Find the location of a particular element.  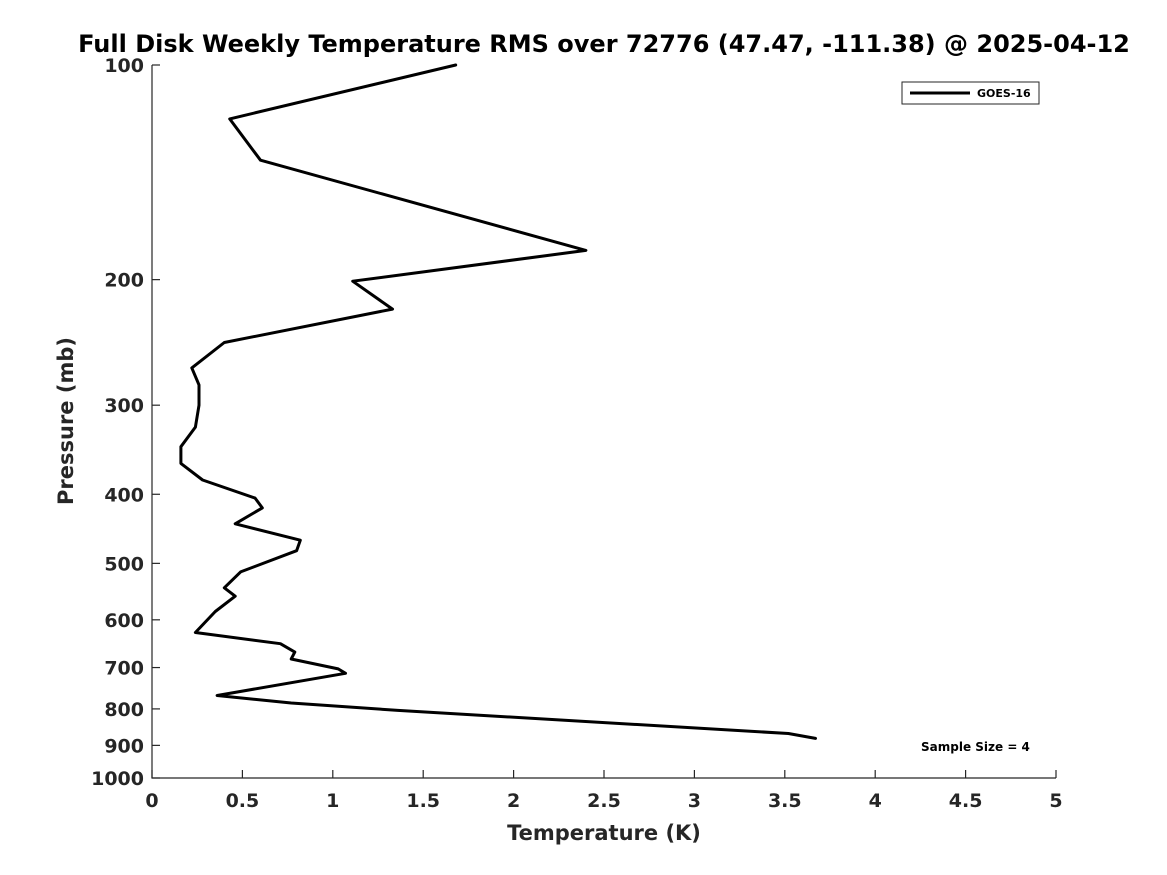

y-tick-label: 200 is located at coordinates (124, 281).